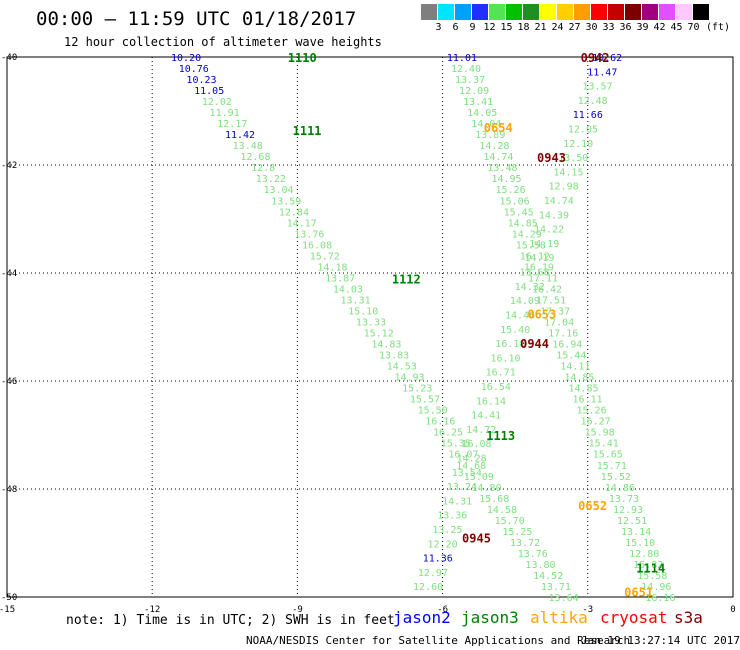 The height and width of the screenshot is (650, 740). What do you see at coordinates (718, 27) in the screenshot?
I see `color-scale-unit: (ft)` at bounding box center [718, 27].